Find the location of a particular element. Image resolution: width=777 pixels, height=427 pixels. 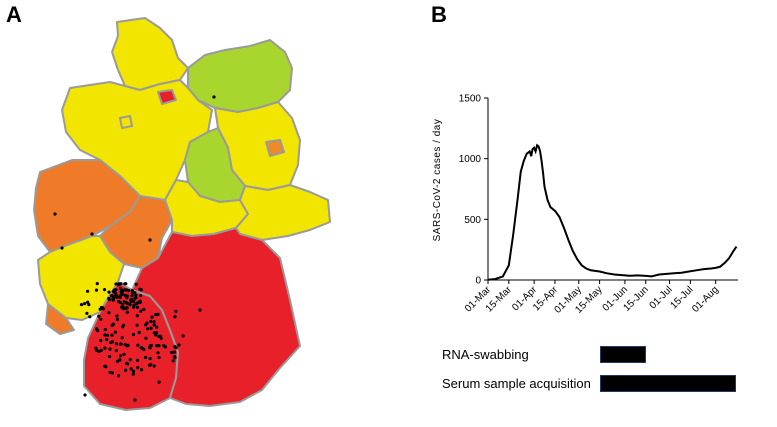

x-tick-label: 01-Aug is located at coordinates (705, 299).